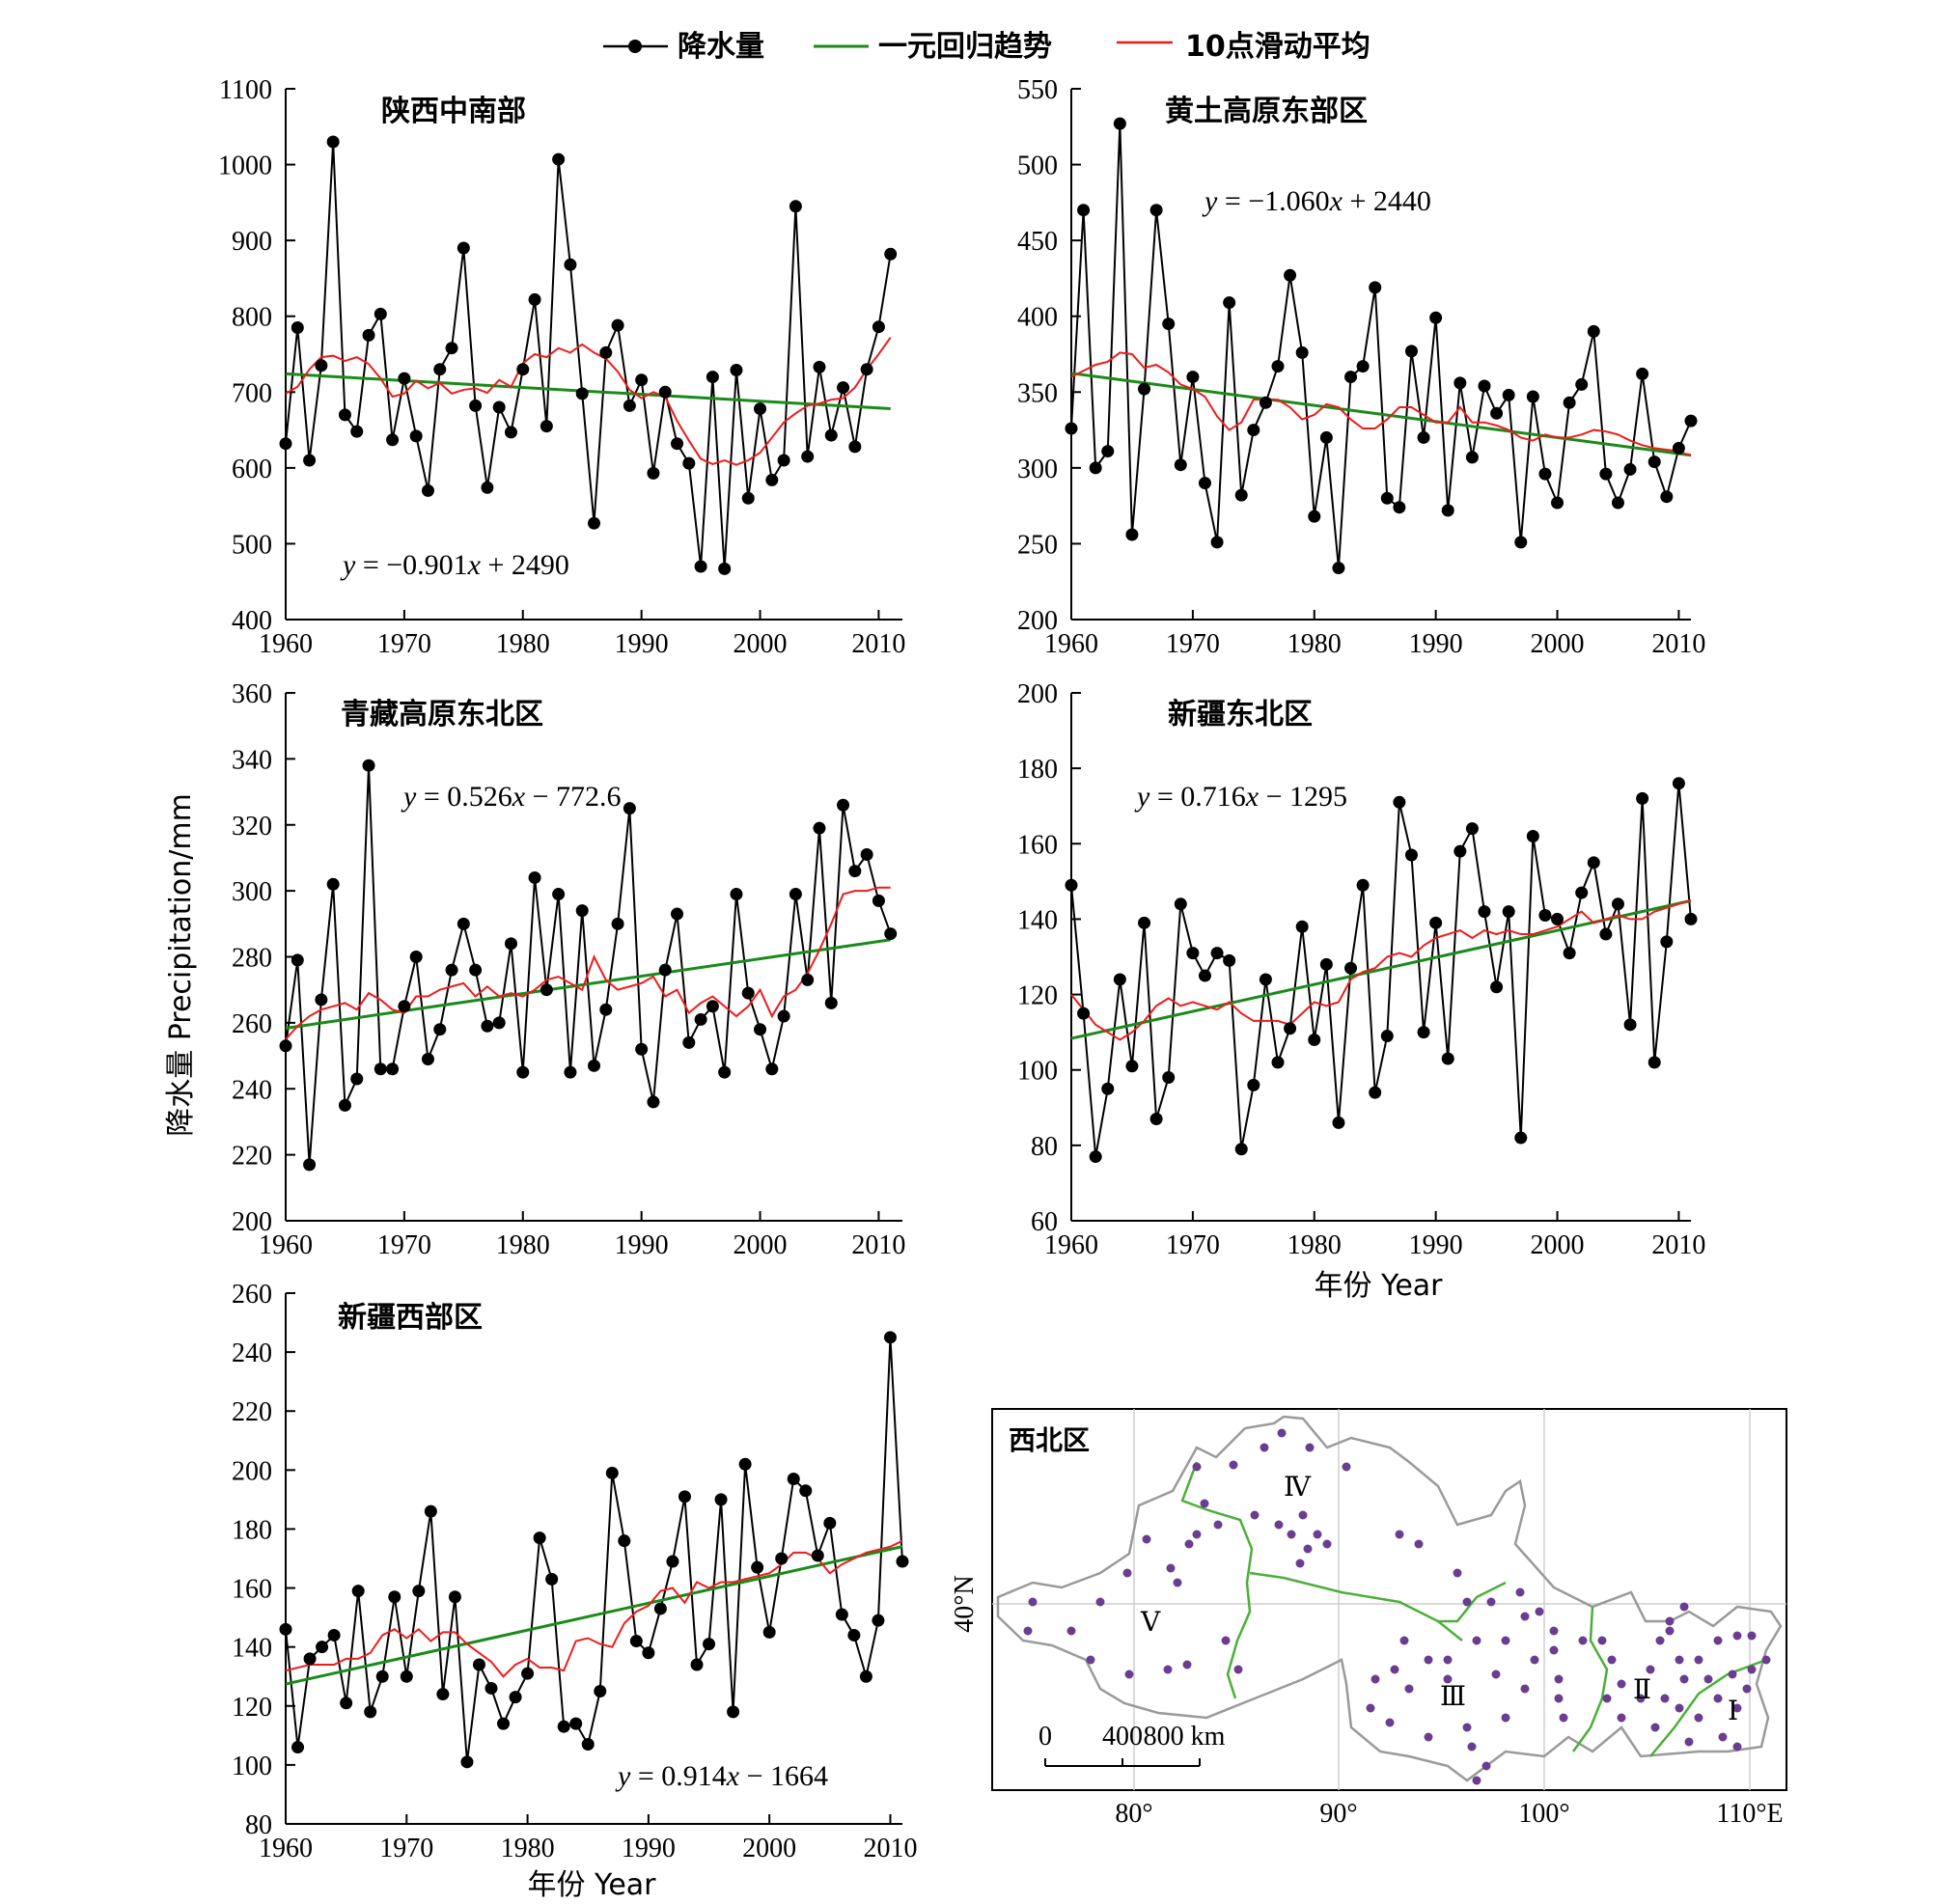 The image size is (1938, 1904). What do you see at coordinates (252, 1649) in the screenshot?
I see `y-tick-label: 140` at bounding box center [252, 1649].